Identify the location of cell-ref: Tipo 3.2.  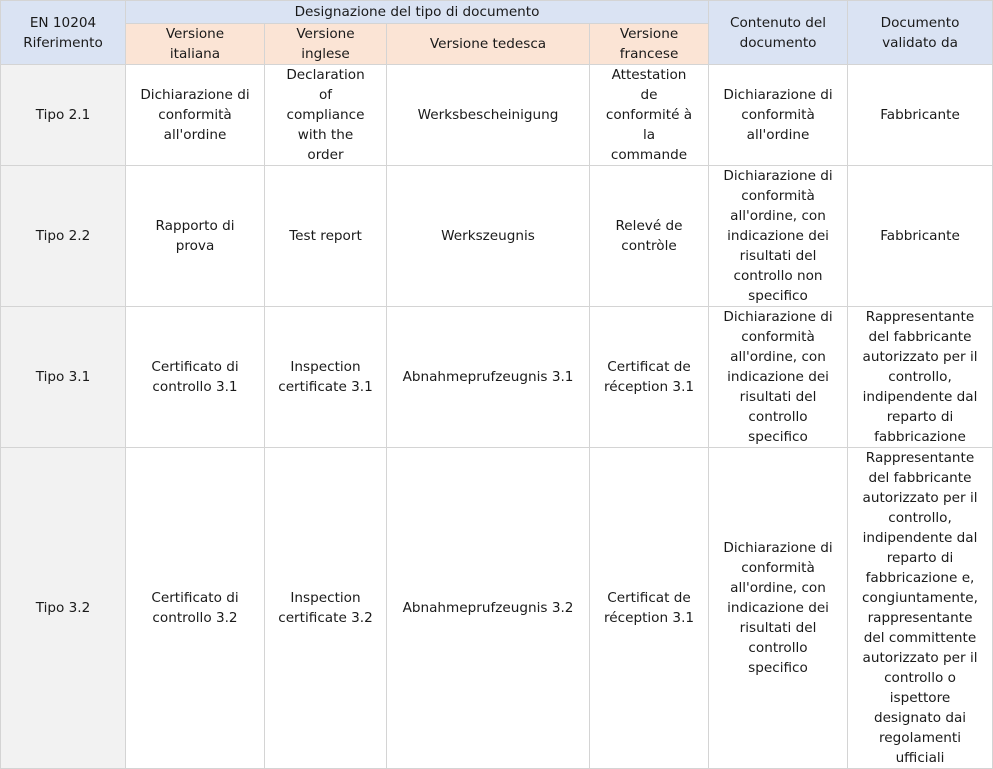
(63, 608).